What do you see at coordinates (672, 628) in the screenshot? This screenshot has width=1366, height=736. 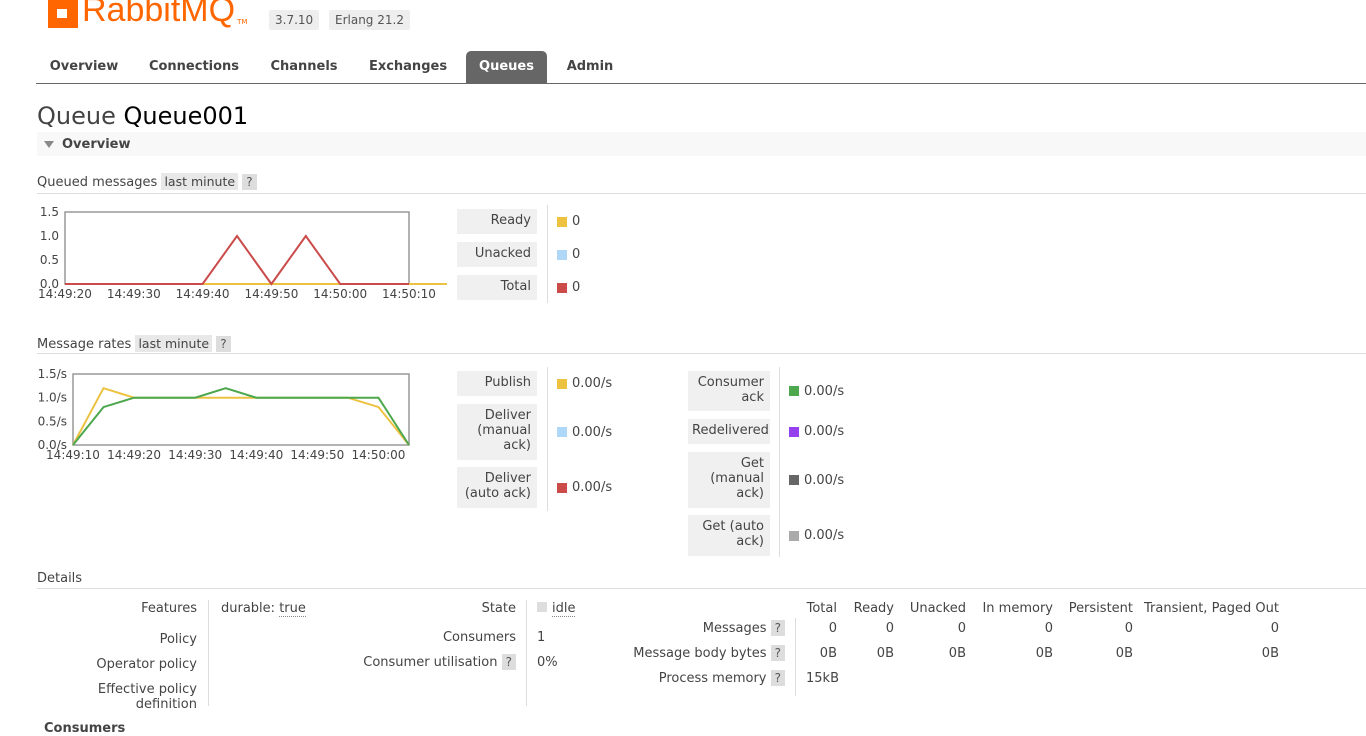 I see `table-row-label: Messages ?` at bounding box center [672, 628].